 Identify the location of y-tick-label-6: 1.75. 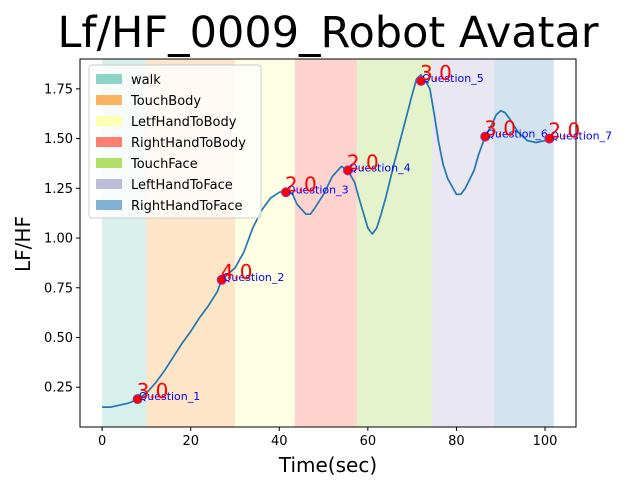
(58, 89).